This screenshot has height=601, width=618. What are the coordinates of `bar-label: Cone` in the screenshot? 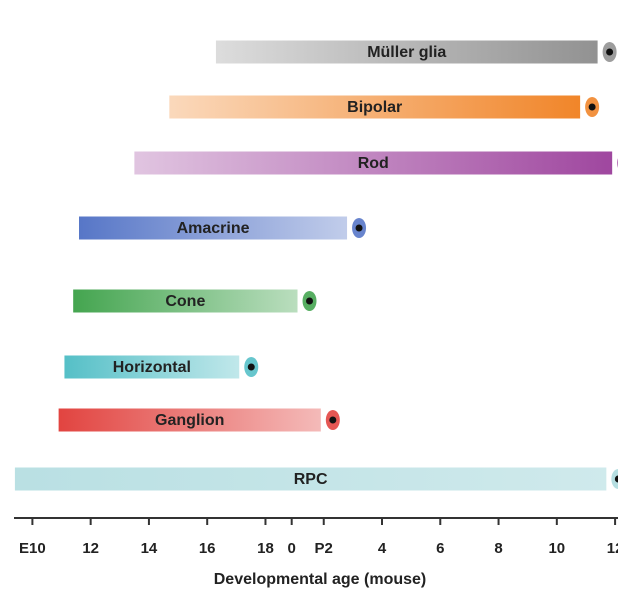 It's located at (185, 301).